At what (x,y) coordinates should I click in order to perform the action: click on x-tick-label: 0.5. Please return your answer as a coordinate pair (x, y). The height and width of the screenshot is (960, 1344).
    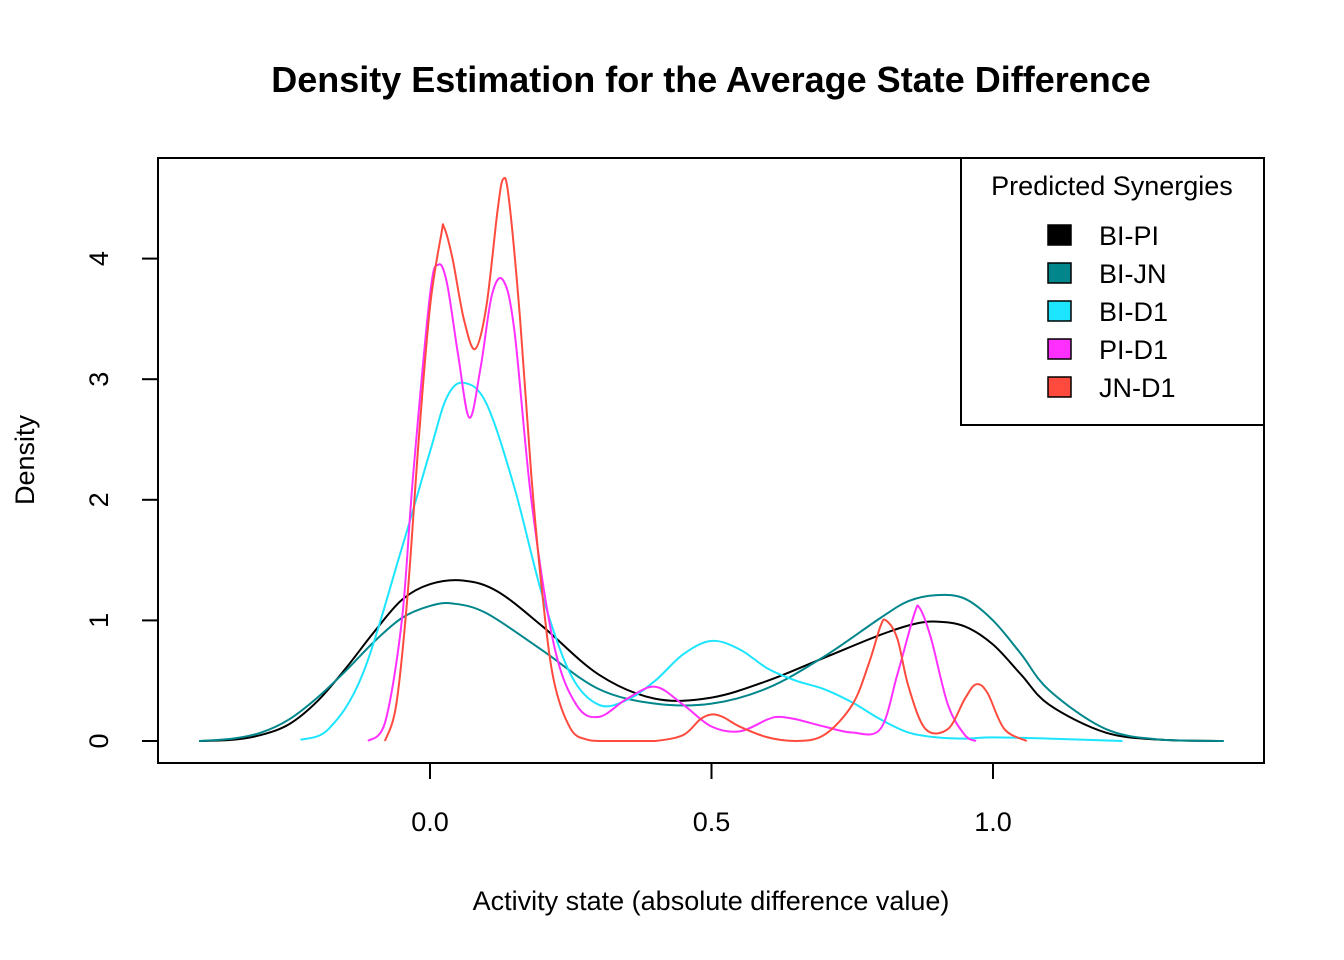
    Looking at the image, I should click on (712, 822).